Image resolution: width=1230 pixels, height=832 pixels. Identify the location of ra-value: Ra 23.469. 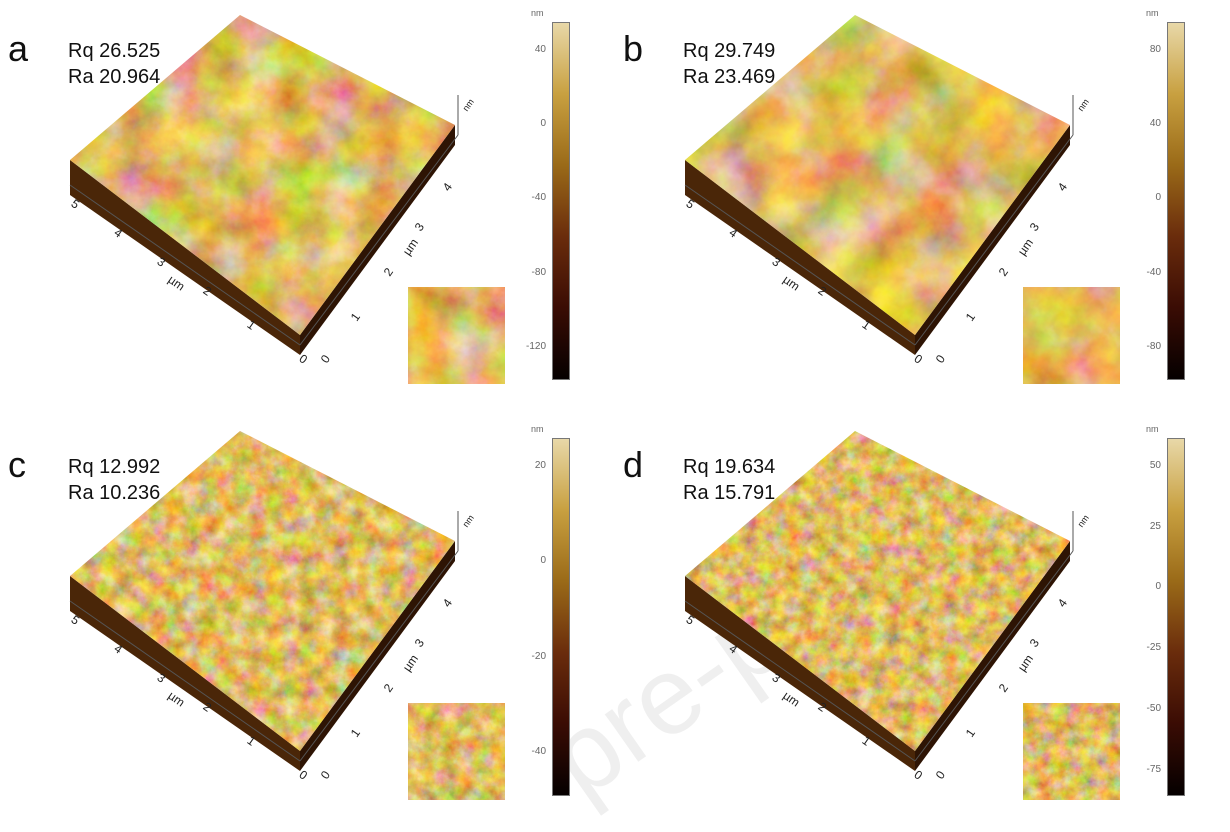
(729, 77).